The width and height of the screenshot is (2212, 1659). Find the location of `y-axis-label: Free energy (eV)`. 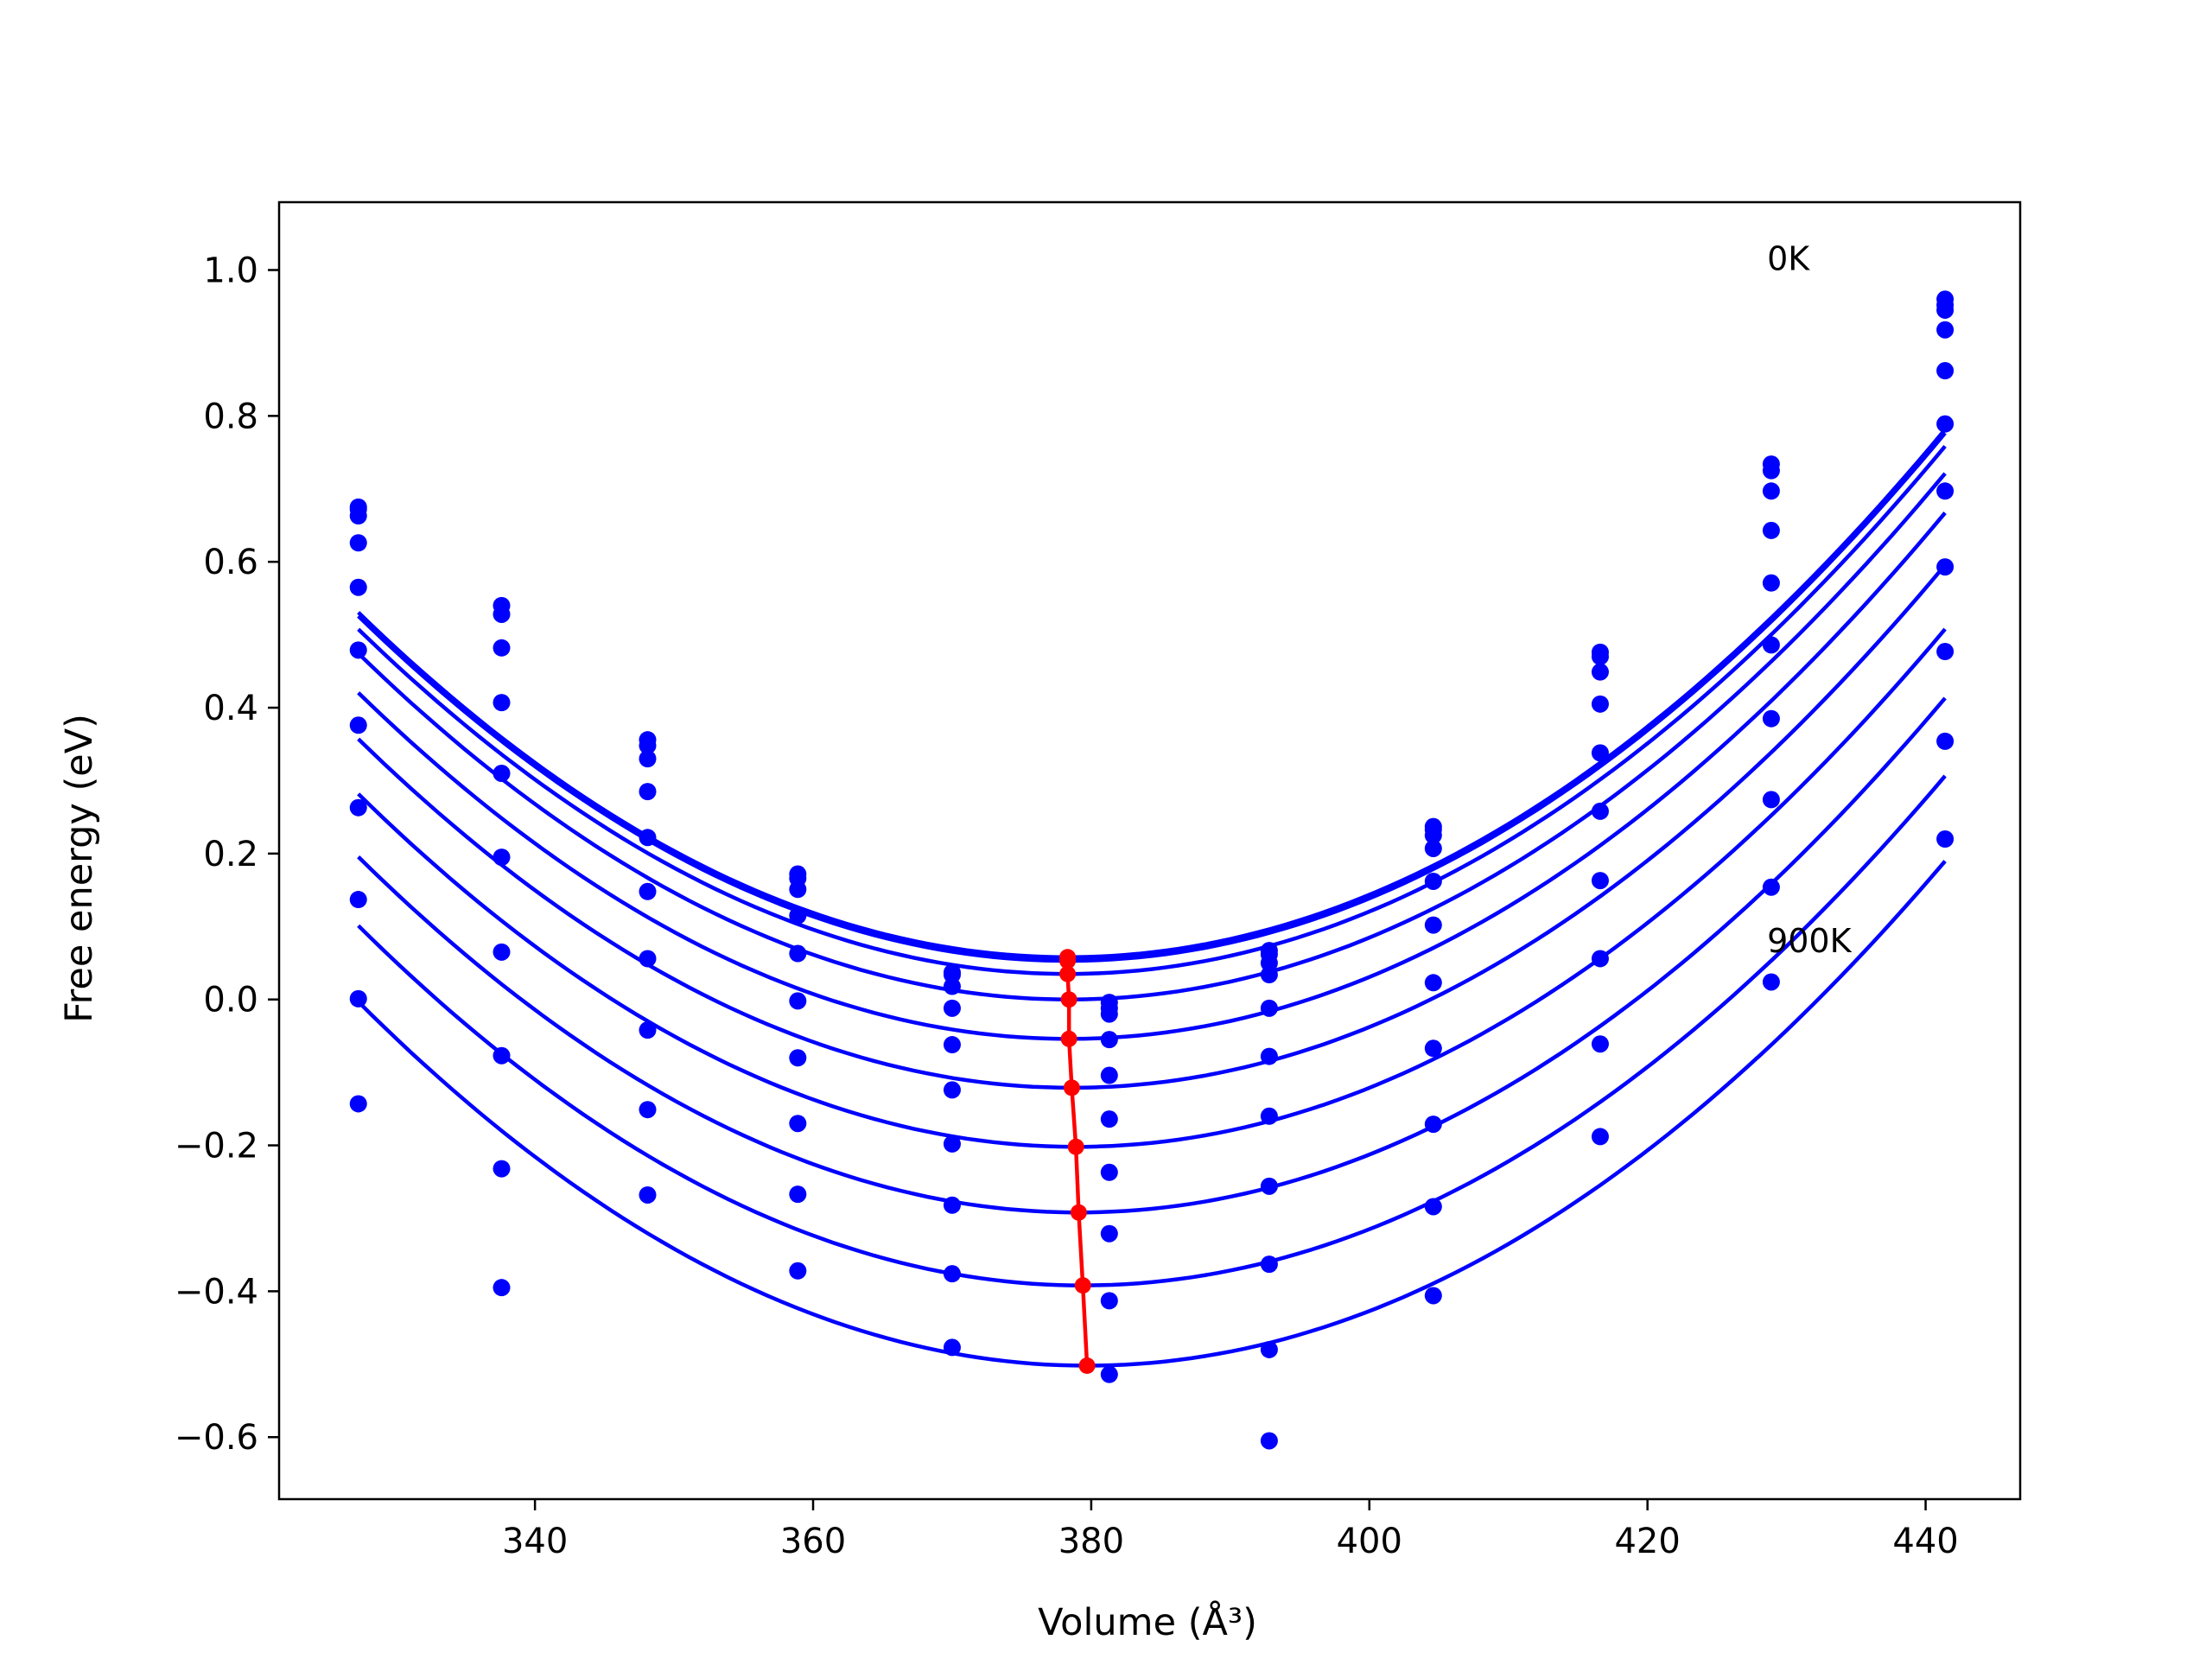

y-axis-label: Free energy (eV) is located at coordinates (79, 868).